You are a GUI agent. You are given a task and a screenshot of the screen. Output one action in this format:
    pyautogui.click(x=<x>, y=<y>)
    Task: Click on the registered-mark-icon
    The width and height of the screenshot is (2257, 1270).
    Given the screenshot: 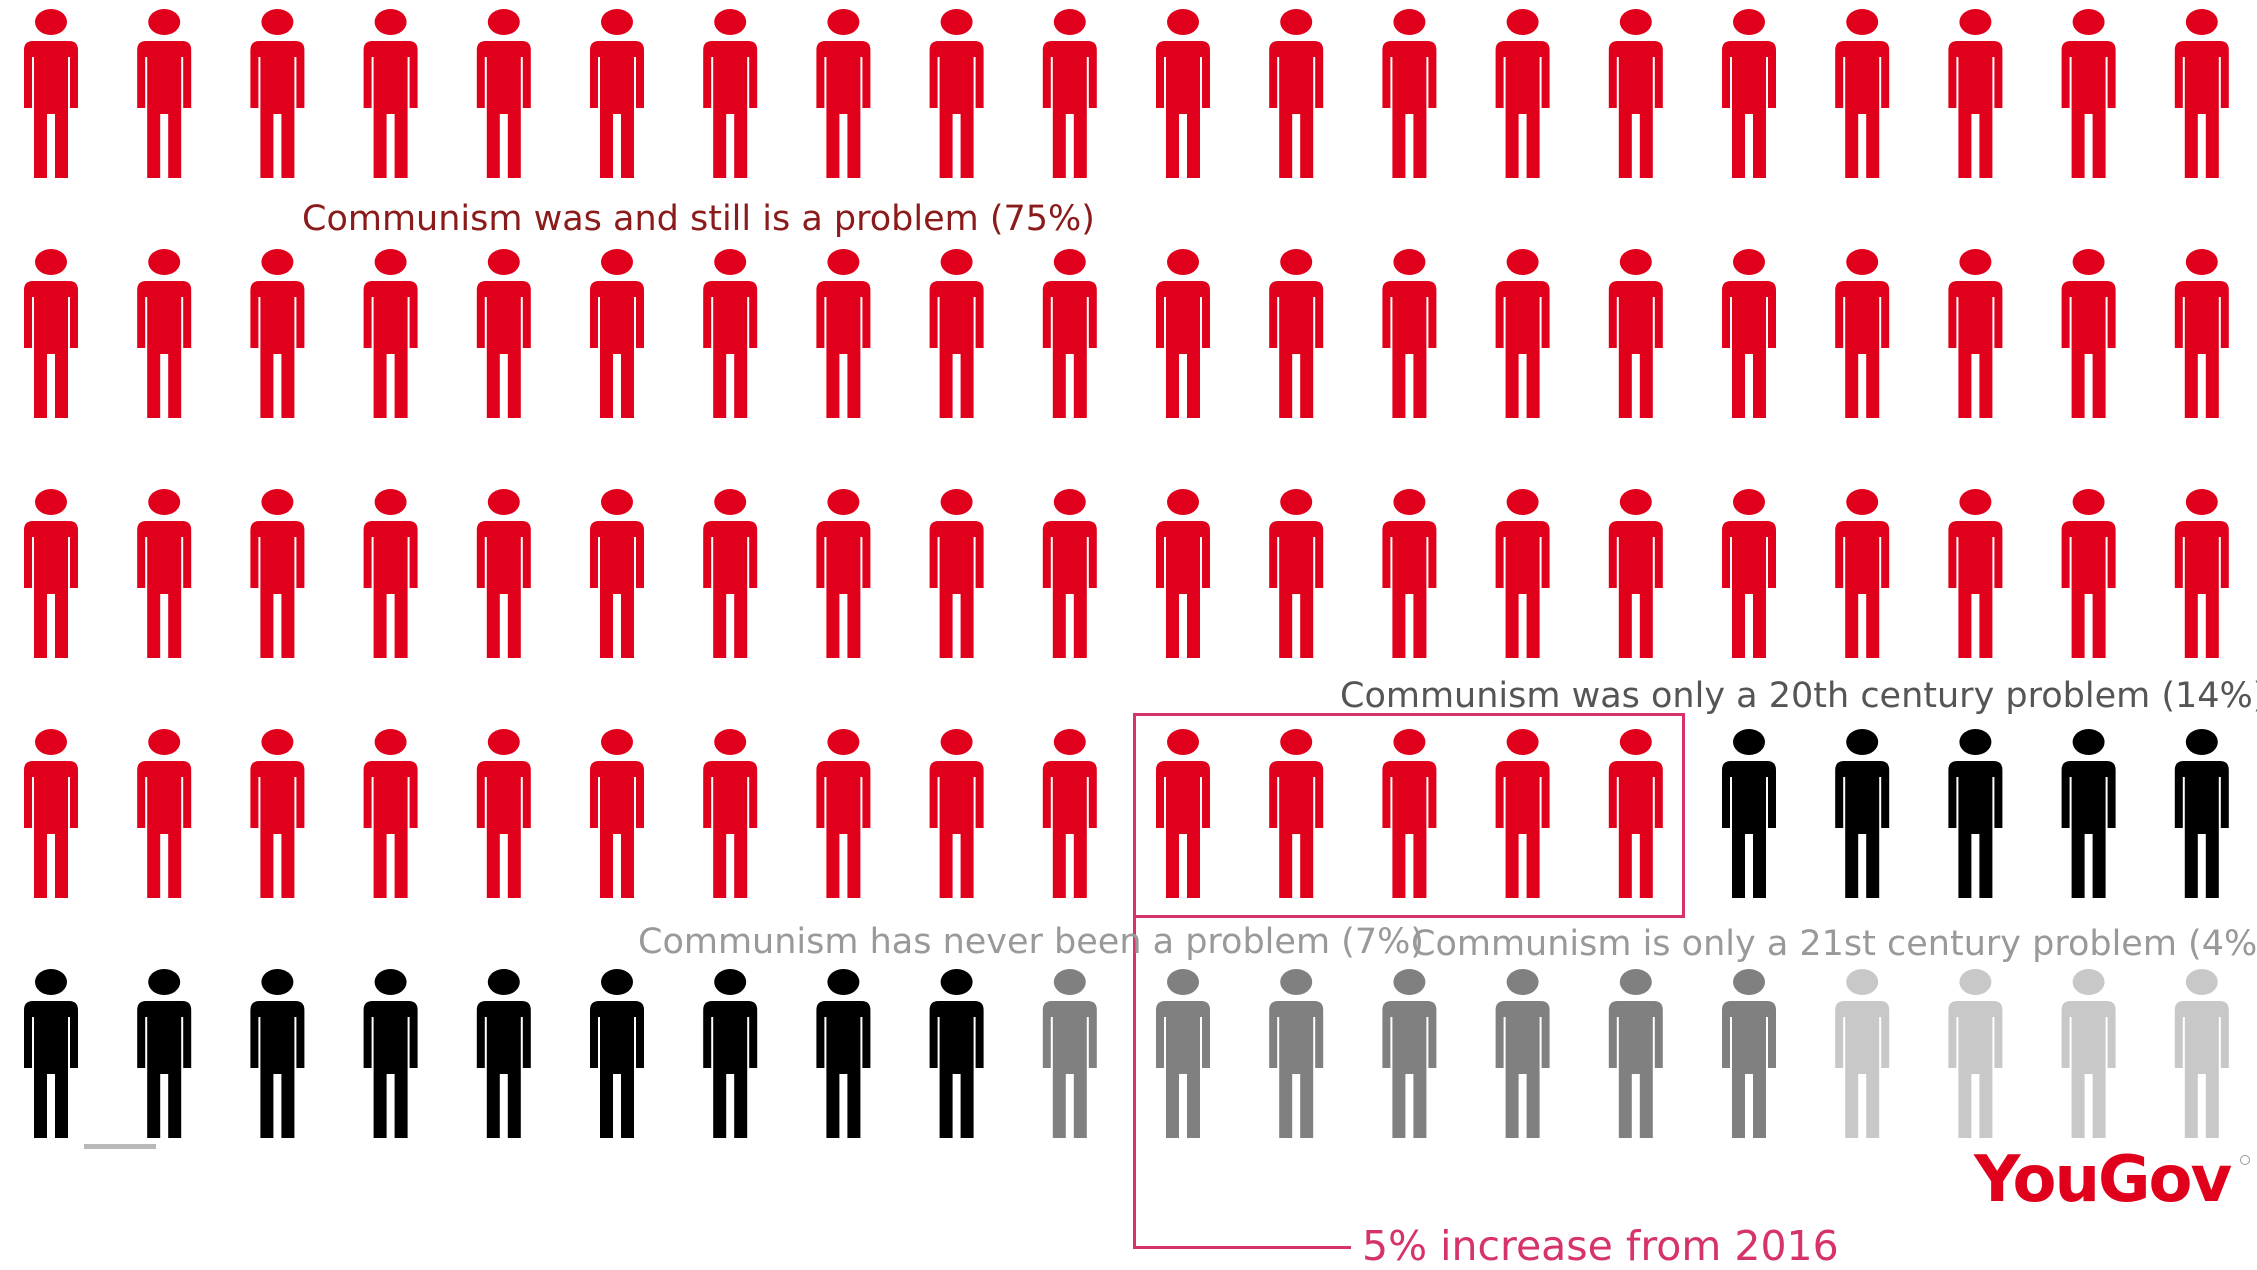 What is the action you would take?
    pyautogui.click(x=2245, y=1160)
    